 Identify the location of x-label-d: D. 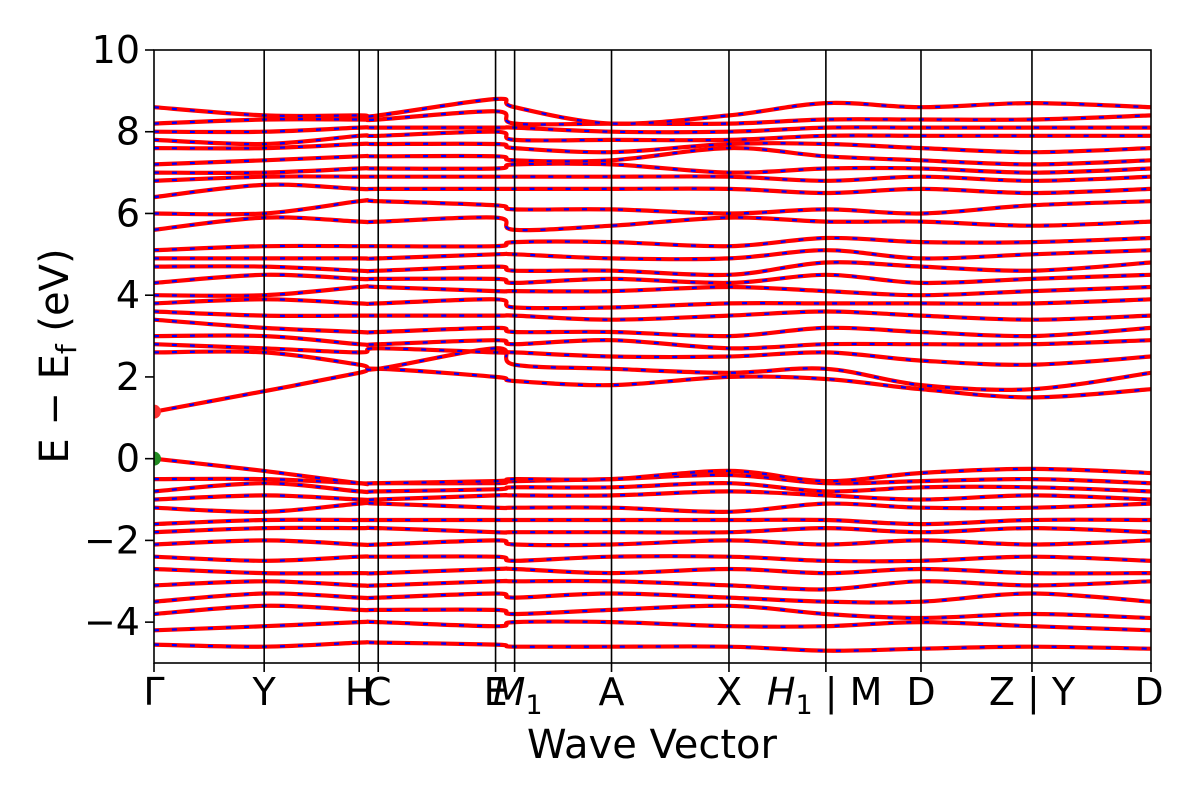
(920, 692).